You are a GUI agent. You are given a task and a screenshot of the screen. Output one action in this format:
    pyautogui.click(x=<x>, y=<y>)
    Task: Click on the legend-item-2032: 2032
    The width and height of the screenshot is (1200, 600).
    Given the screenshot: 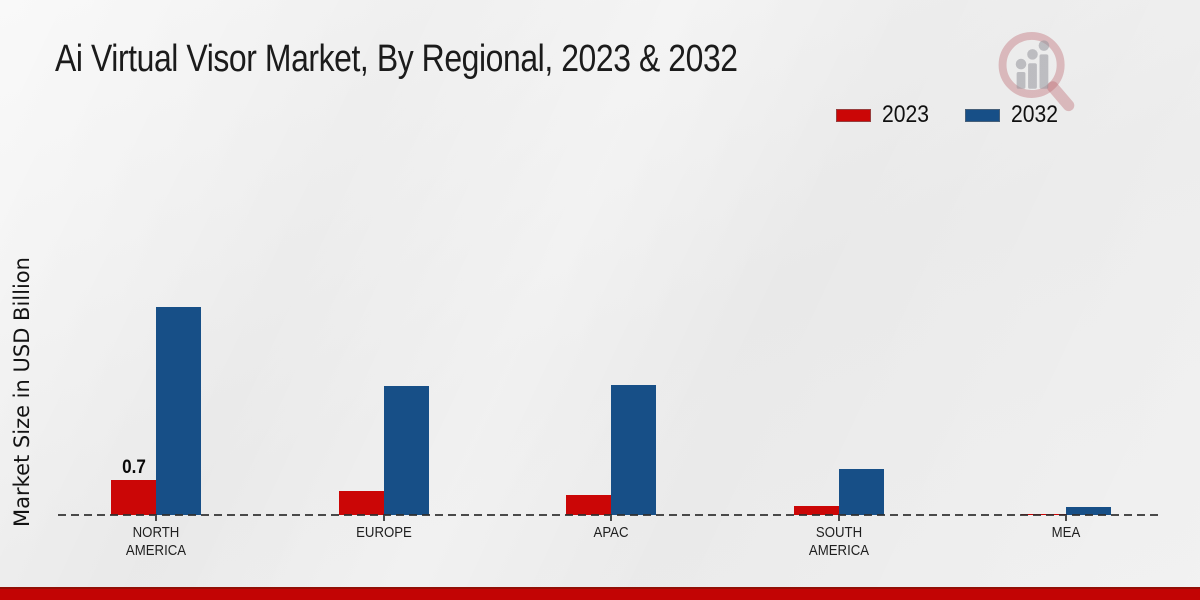 What is the action you would take?
    pyautogui.click(x=1014, y=115)
    